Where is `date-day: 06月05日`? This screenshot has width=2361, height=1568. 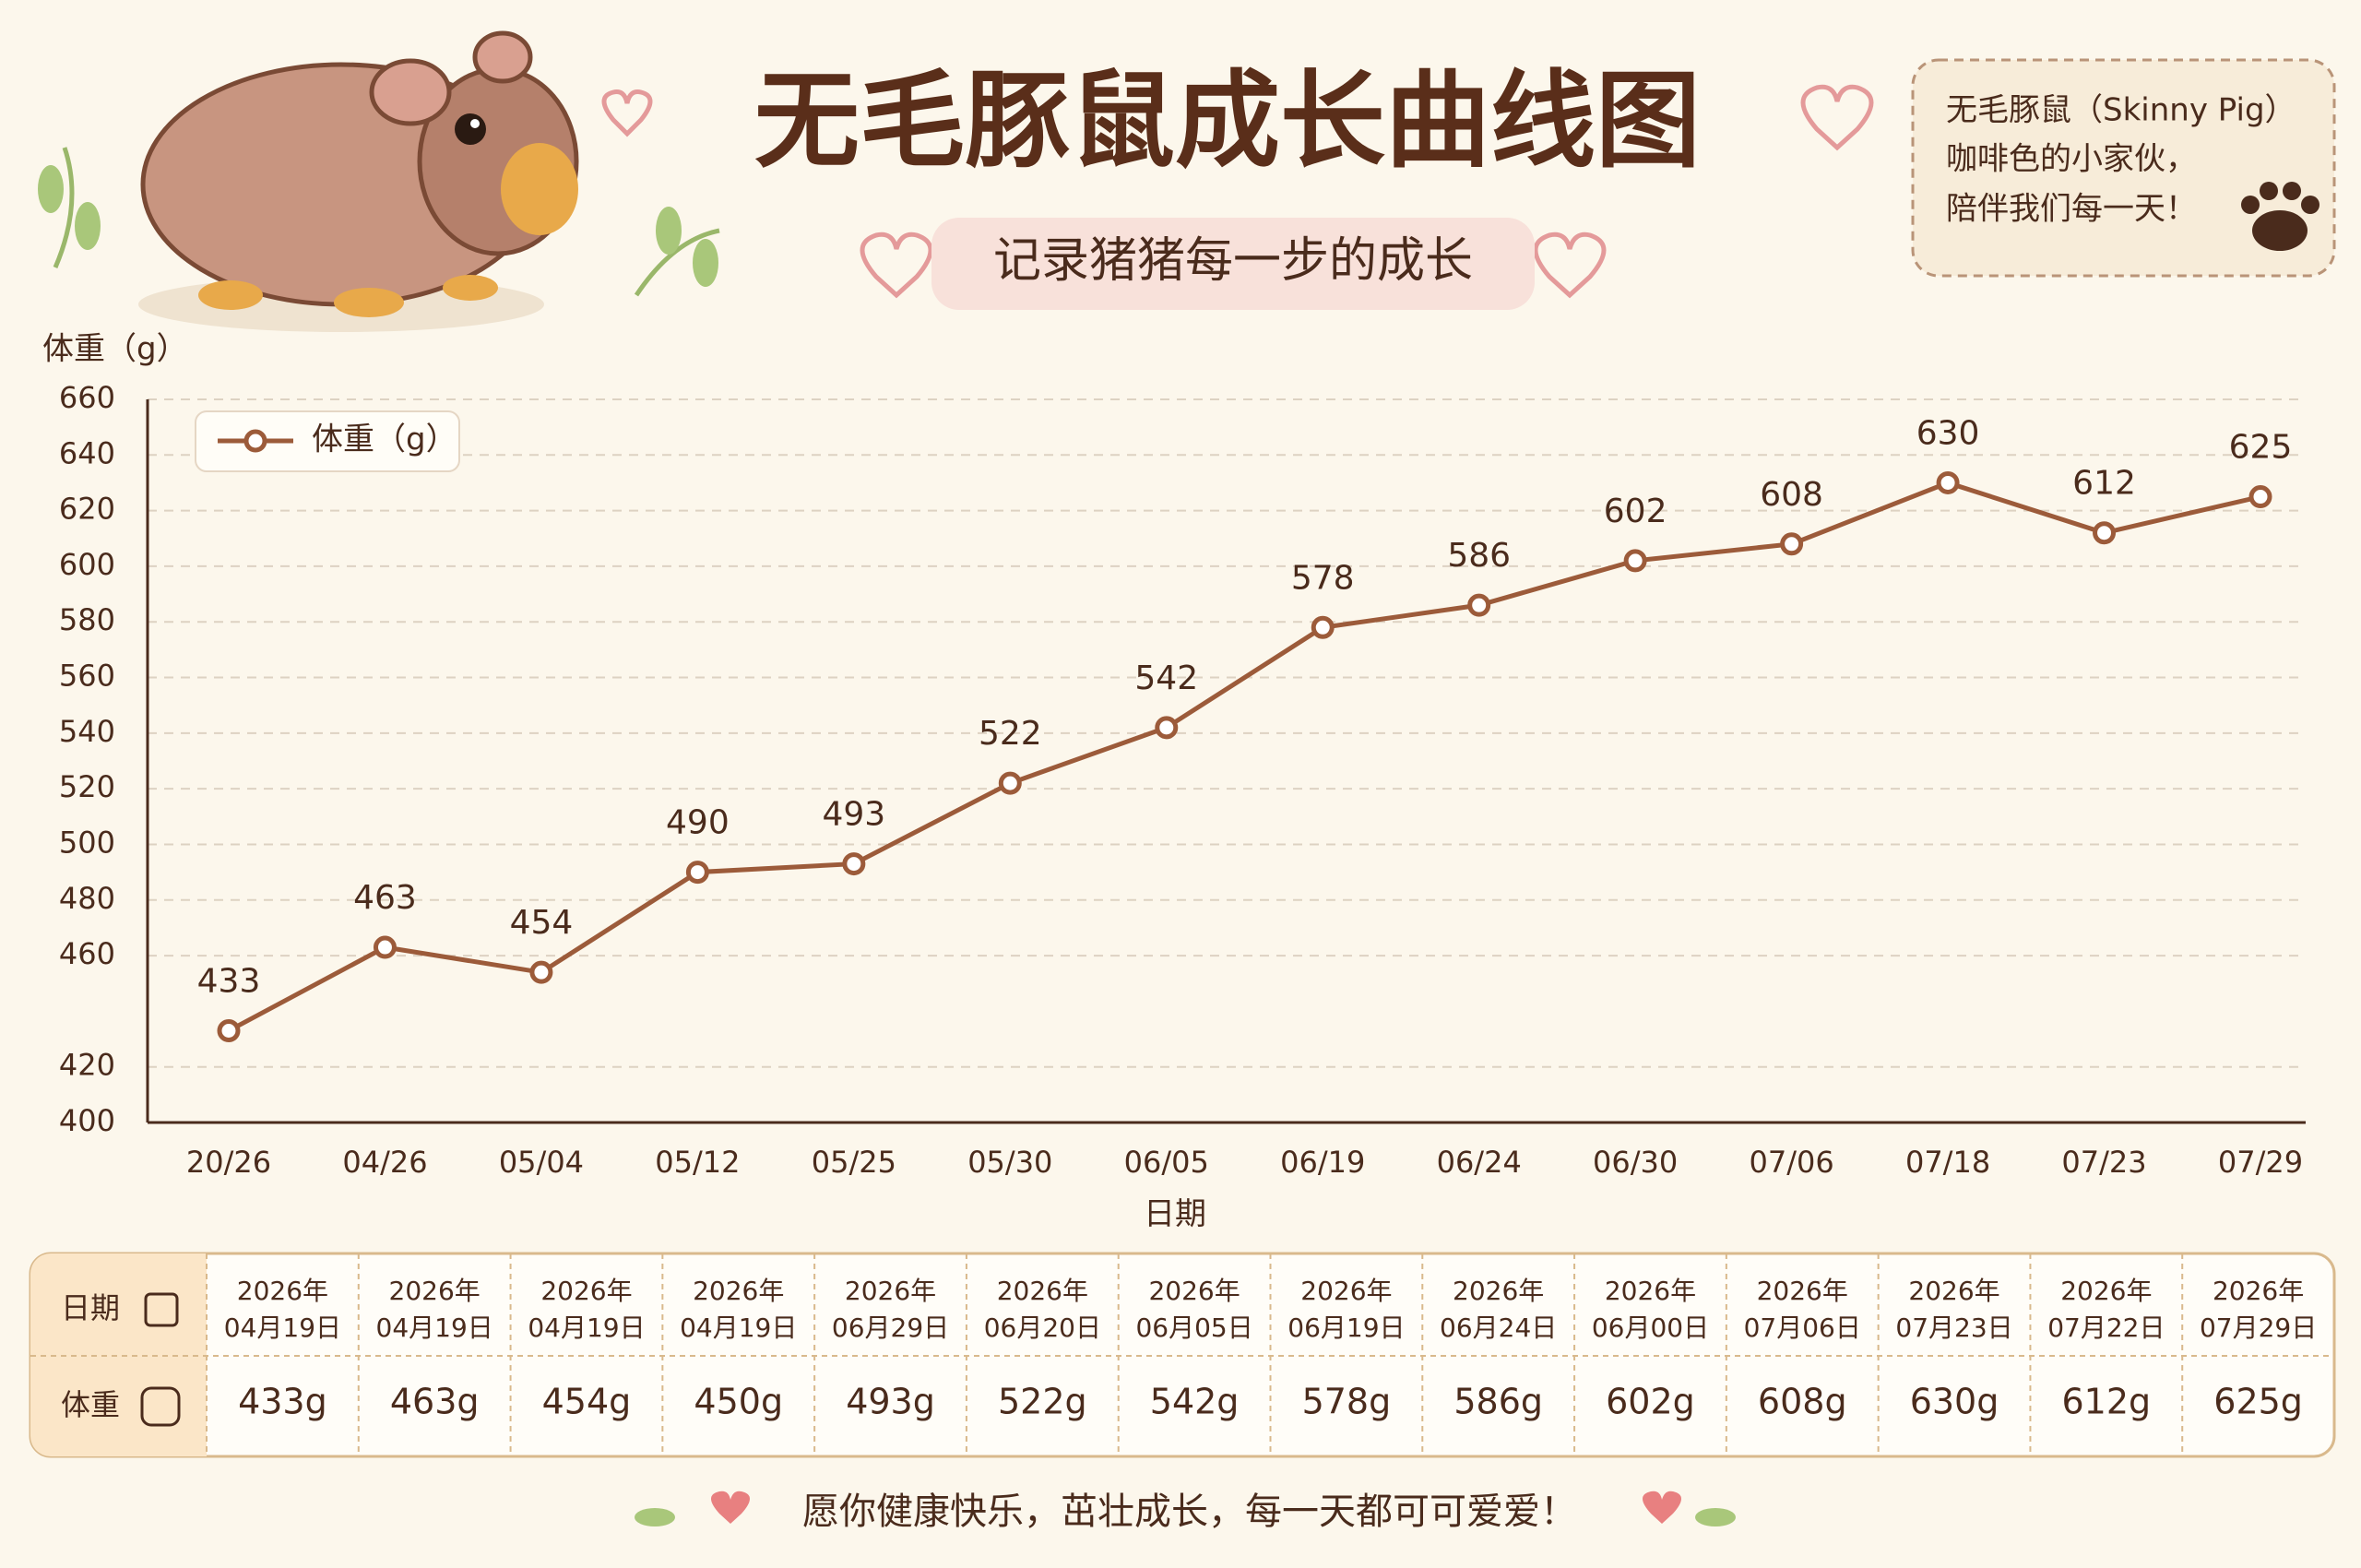 date-day: 06月05日 is located at coordinates (1193, 1328).